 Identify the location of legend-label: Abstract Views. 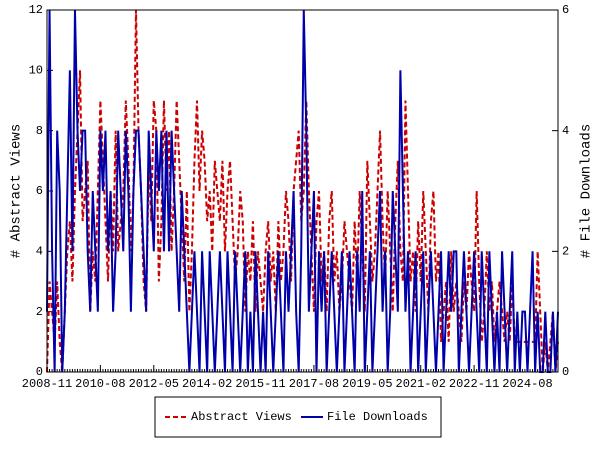
(241, 417).